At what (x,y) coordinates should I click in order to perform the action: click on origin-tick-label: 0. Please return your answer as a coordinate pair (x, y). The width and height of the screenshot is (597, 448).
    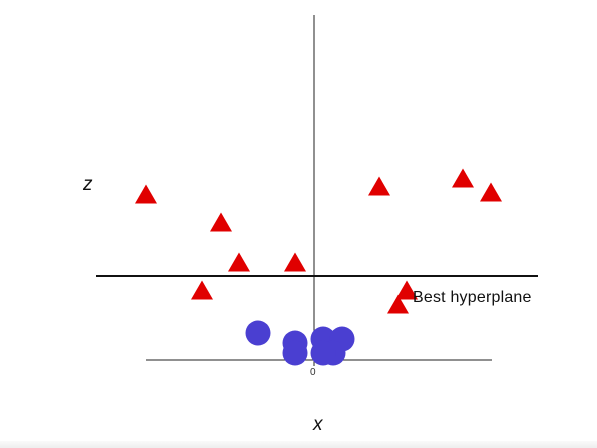
    Looking at the image, I should click on (313, 372).